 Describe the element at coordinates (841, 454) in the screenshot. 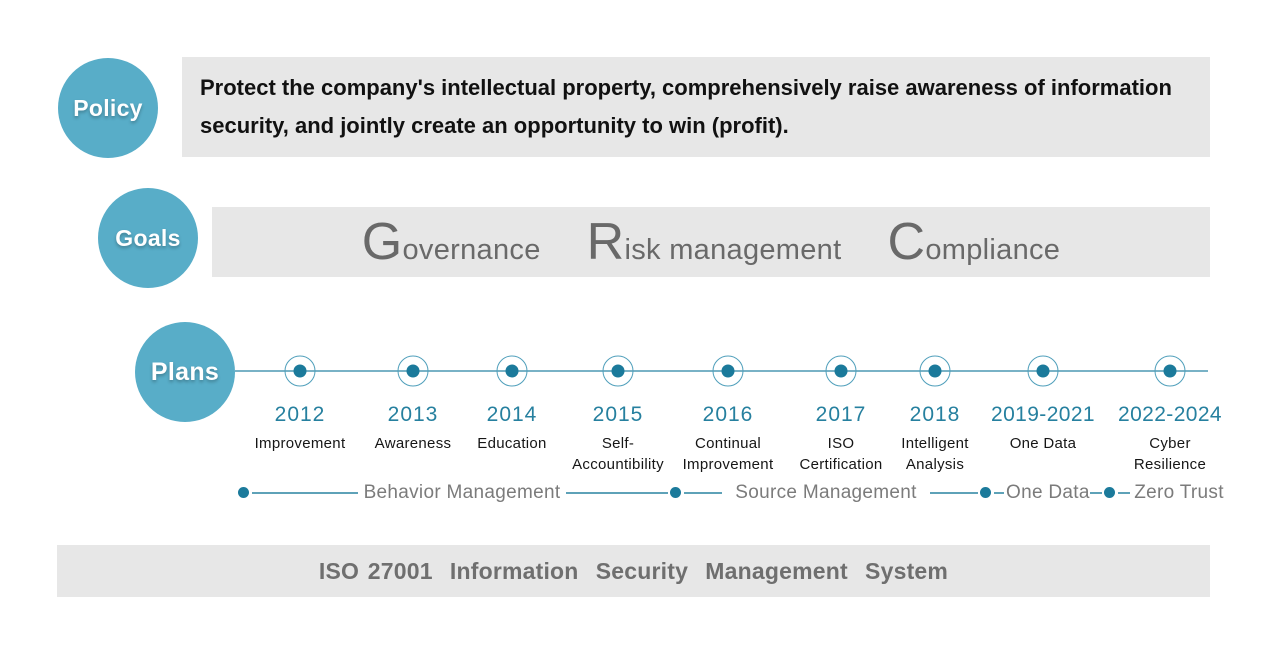

I see `milestone-label: ISO Certification` at that location.